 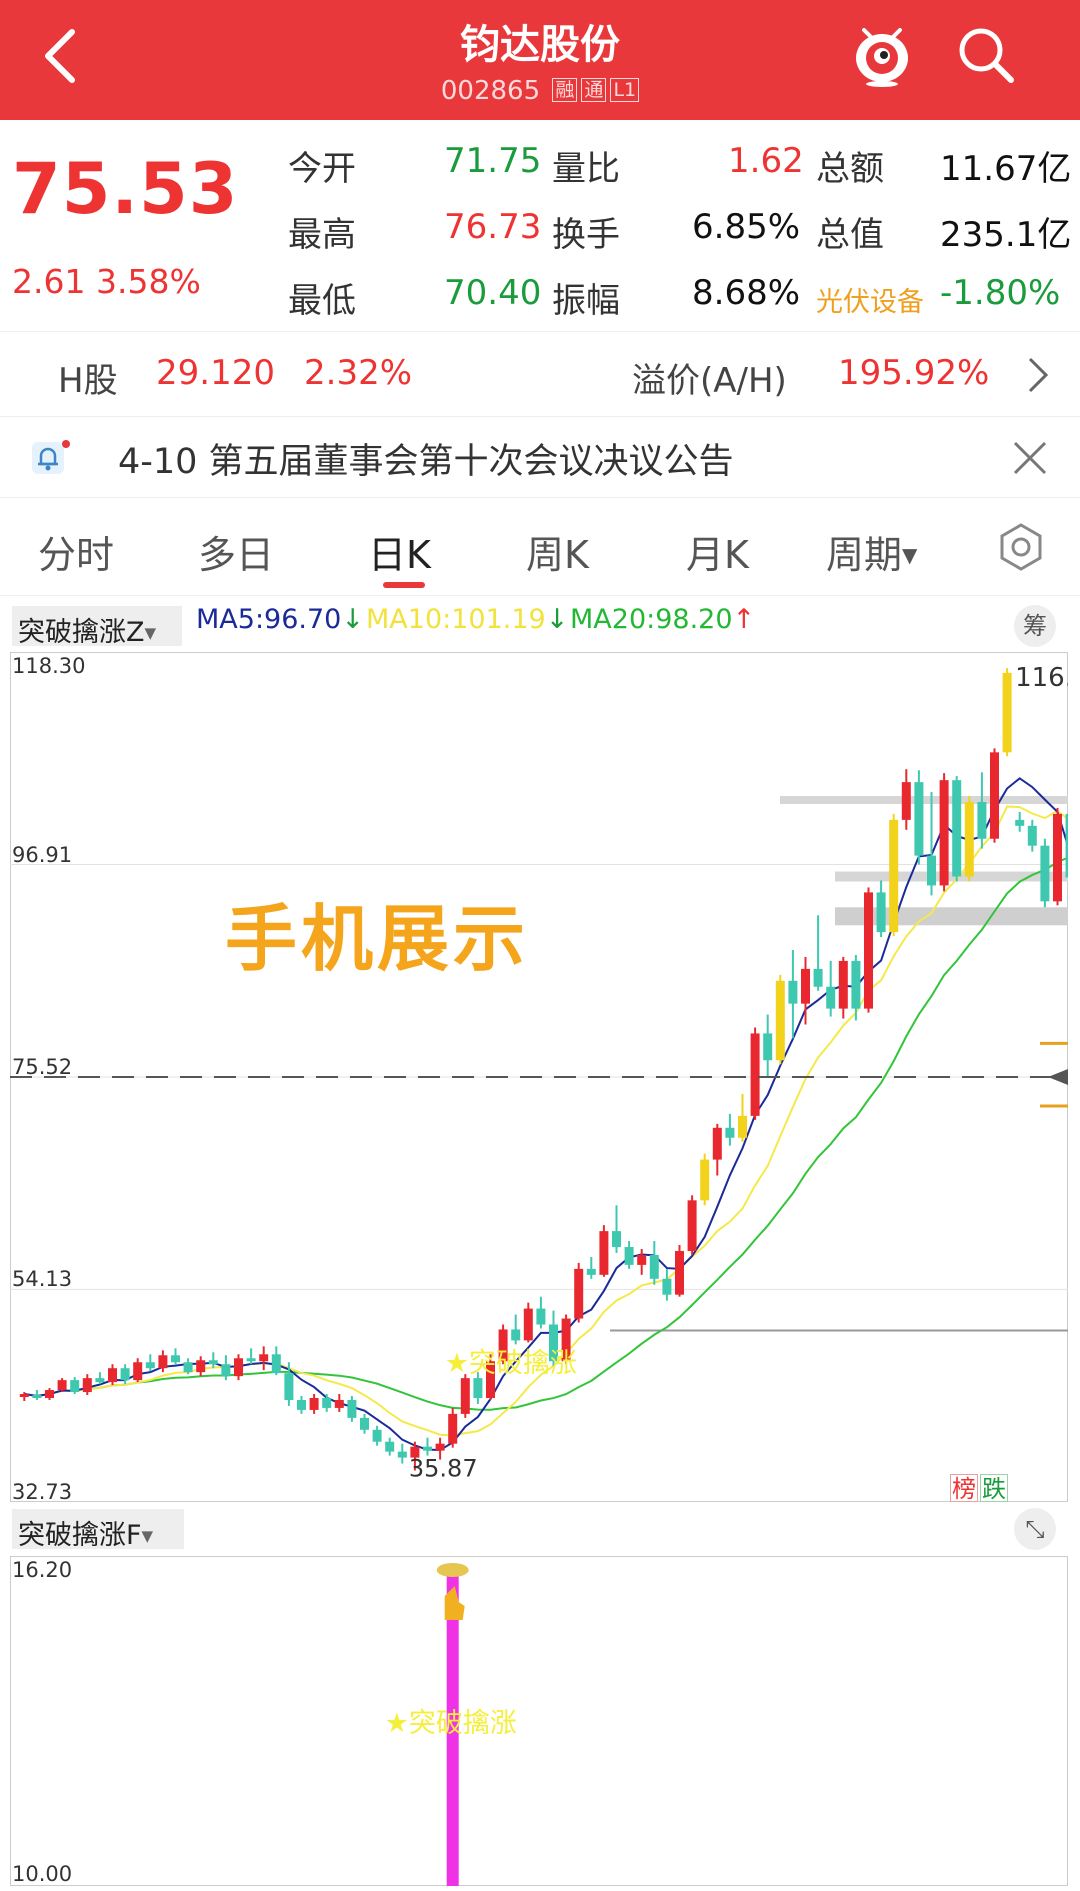 I want to click on tab-period-label: 周期, so click(x=864, y=555).